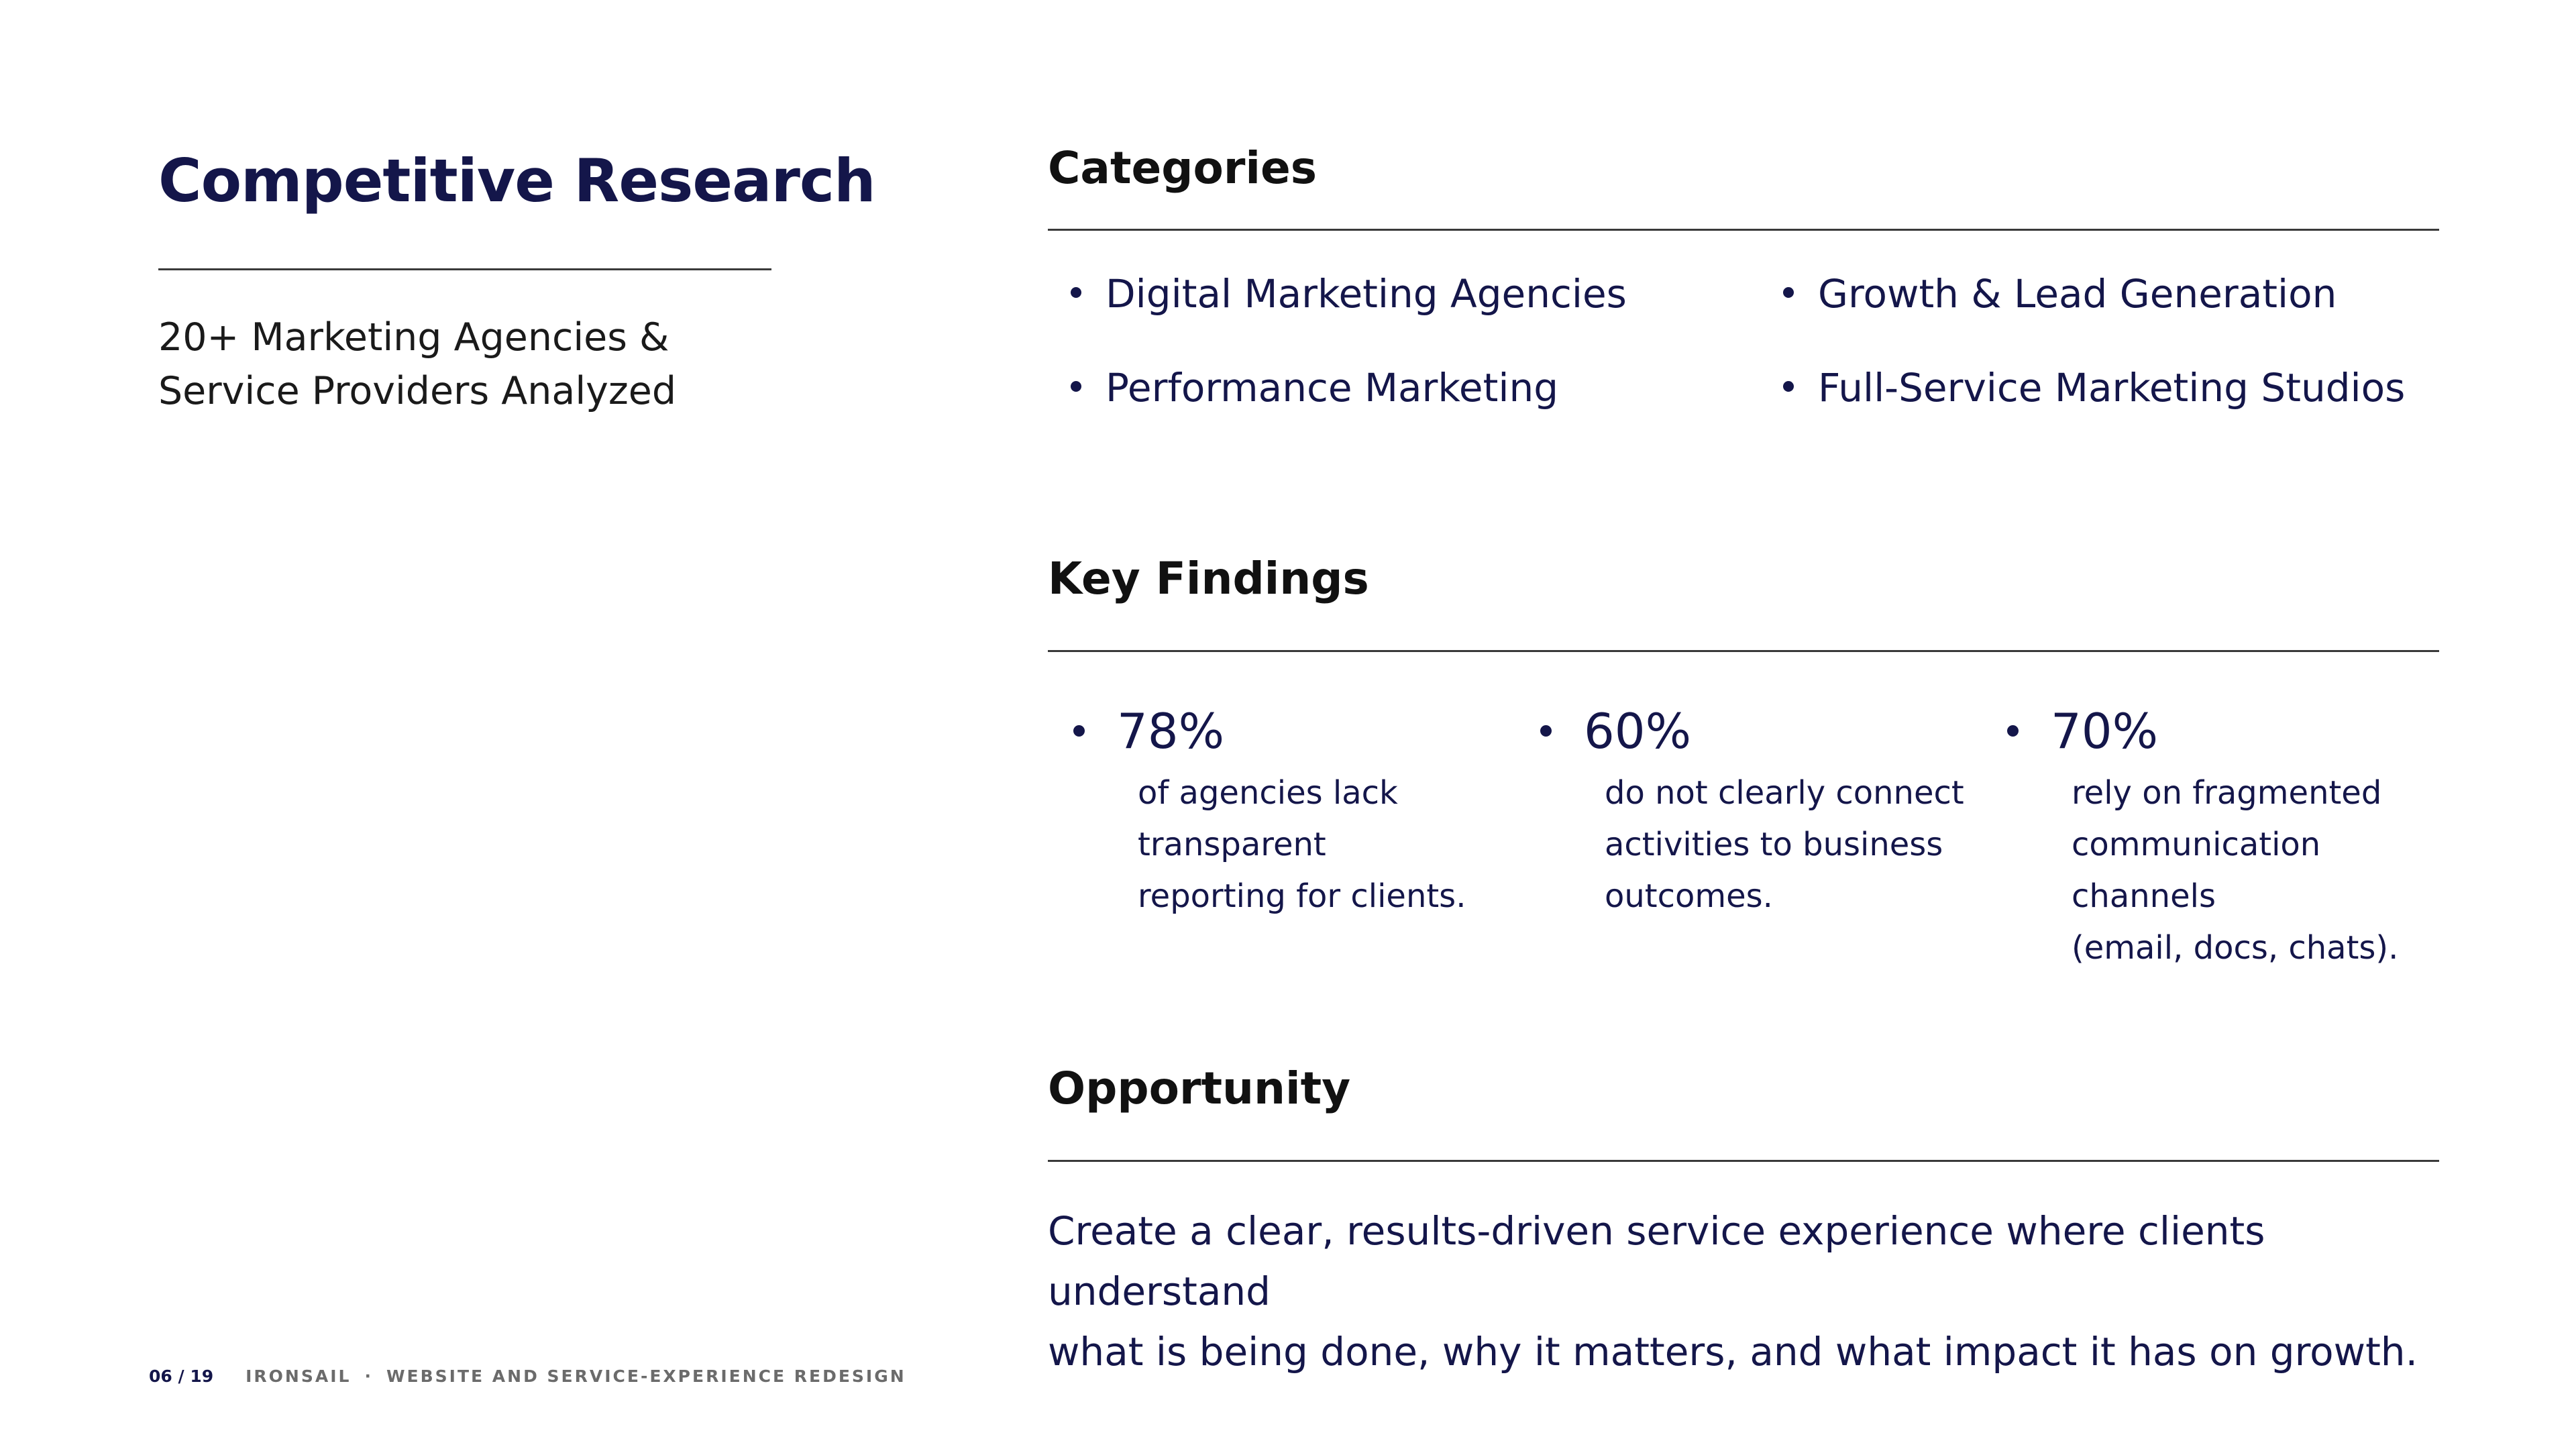 Image resolution: width=2576 pixels, height=1449 pixels. I want to click on category-label: Digital Marketing Agencies, so click(1366, 294).